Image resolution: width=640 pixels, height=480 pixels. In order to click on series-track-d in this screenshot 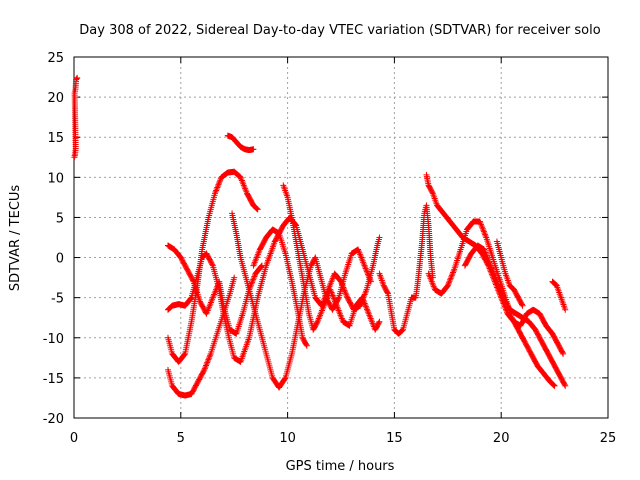, I will do `click(212, 266)`.